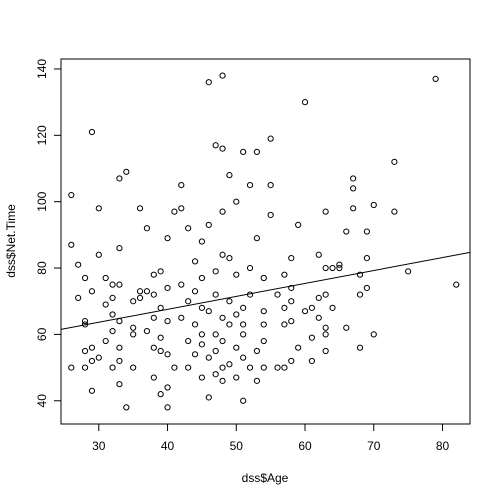 This screenshot has height=500, width=500. Describe the element at coordinates (374, 446) in the screenshot. I see `x-tick-label: 70` at that location.